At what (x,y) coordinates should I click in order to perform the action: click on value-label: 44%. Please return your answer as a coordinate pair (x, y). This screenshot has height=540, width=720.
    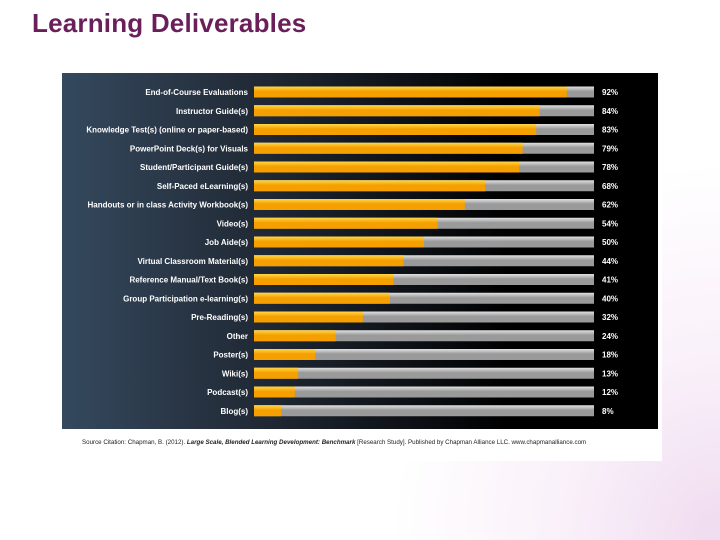
    Looking at the image, I should click on (610, 261).